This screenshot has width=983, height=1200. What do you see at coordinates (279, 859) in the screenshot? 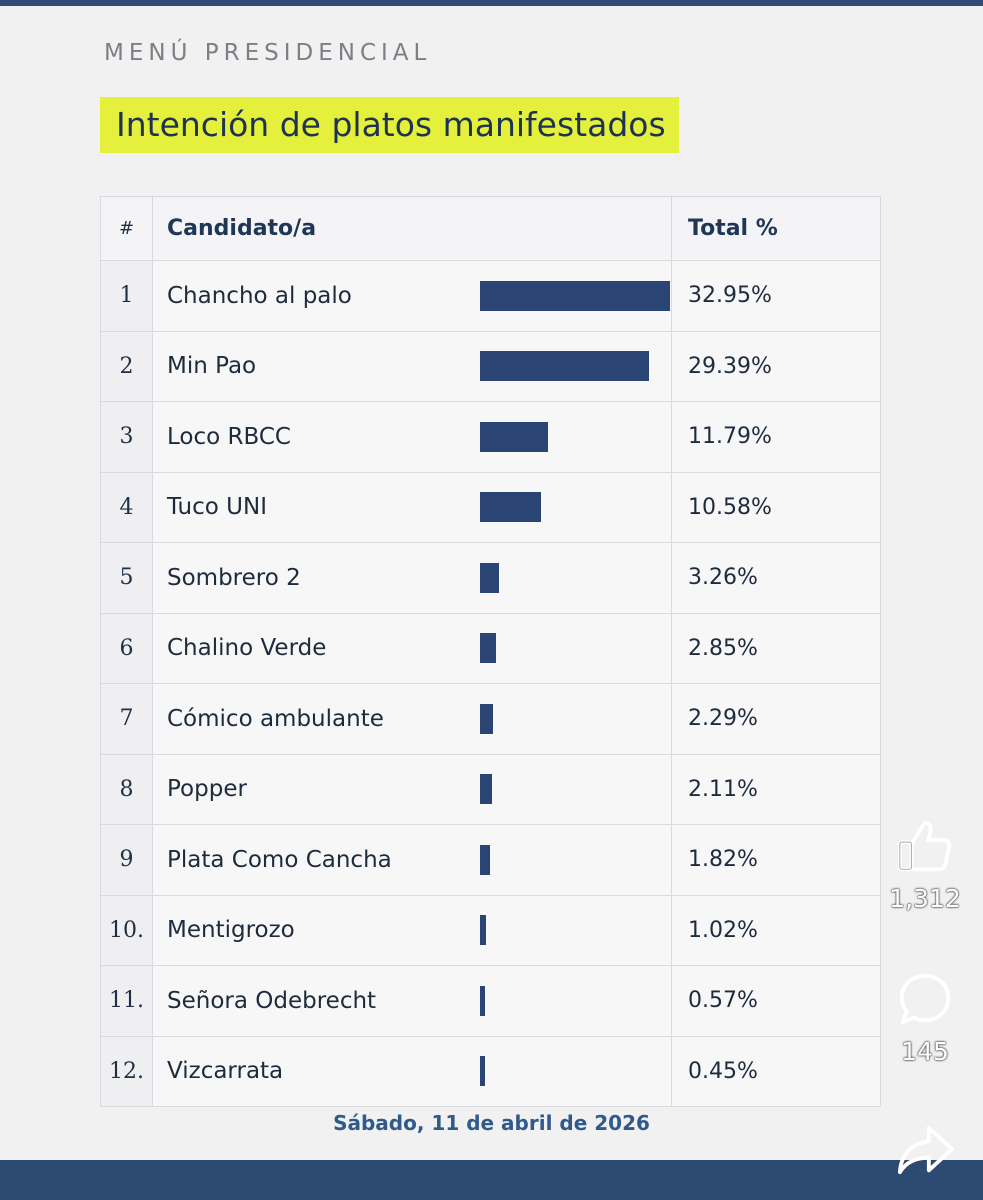
I see `candidate-name: Plata Como Cancha` at bounding box center [279, 859].